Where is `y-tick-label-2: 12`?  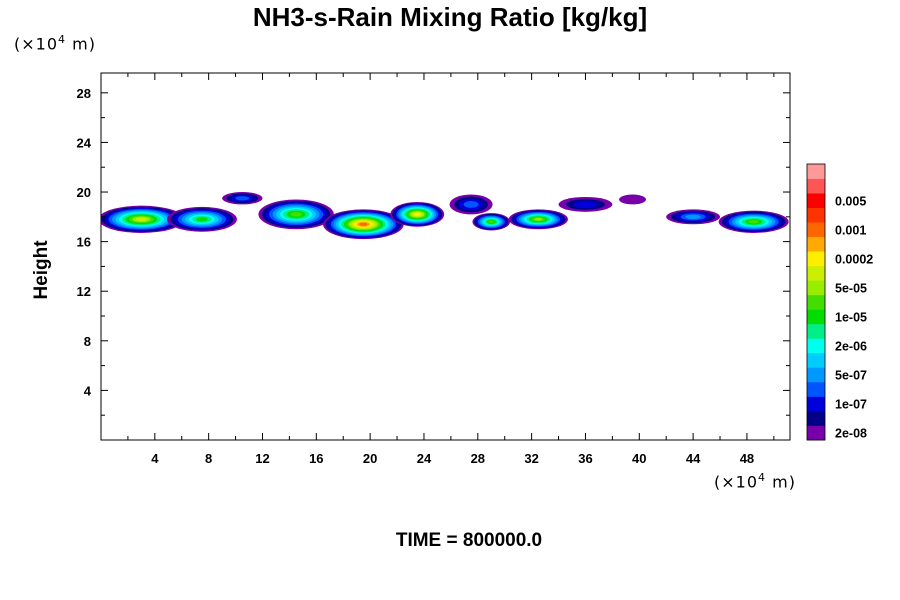
y-tick-label-2: 12 is located at coordinates (84, 291).